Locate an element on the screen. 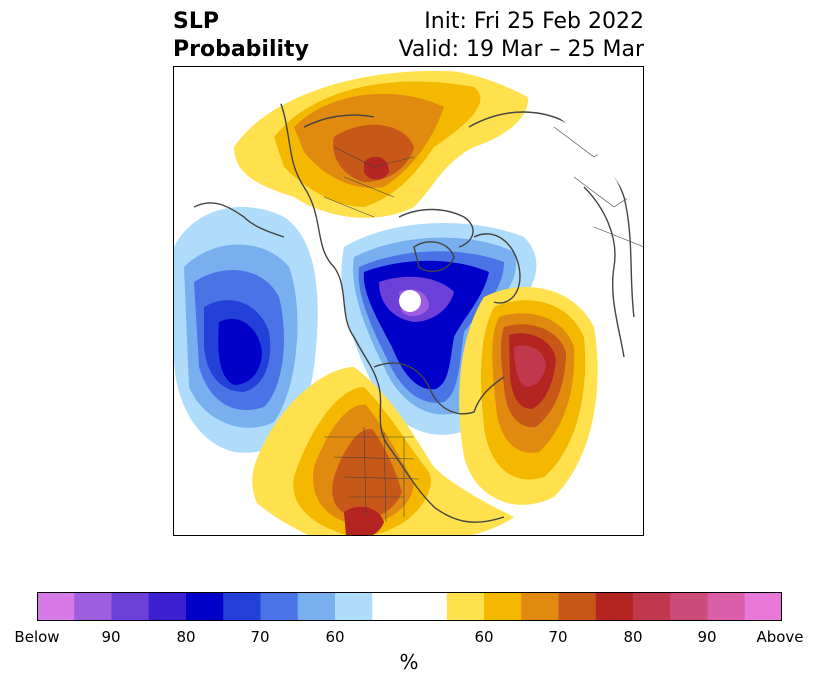 The image size is (819, 686). anomaly-above-atlantic is located at coordinates (528, 396).